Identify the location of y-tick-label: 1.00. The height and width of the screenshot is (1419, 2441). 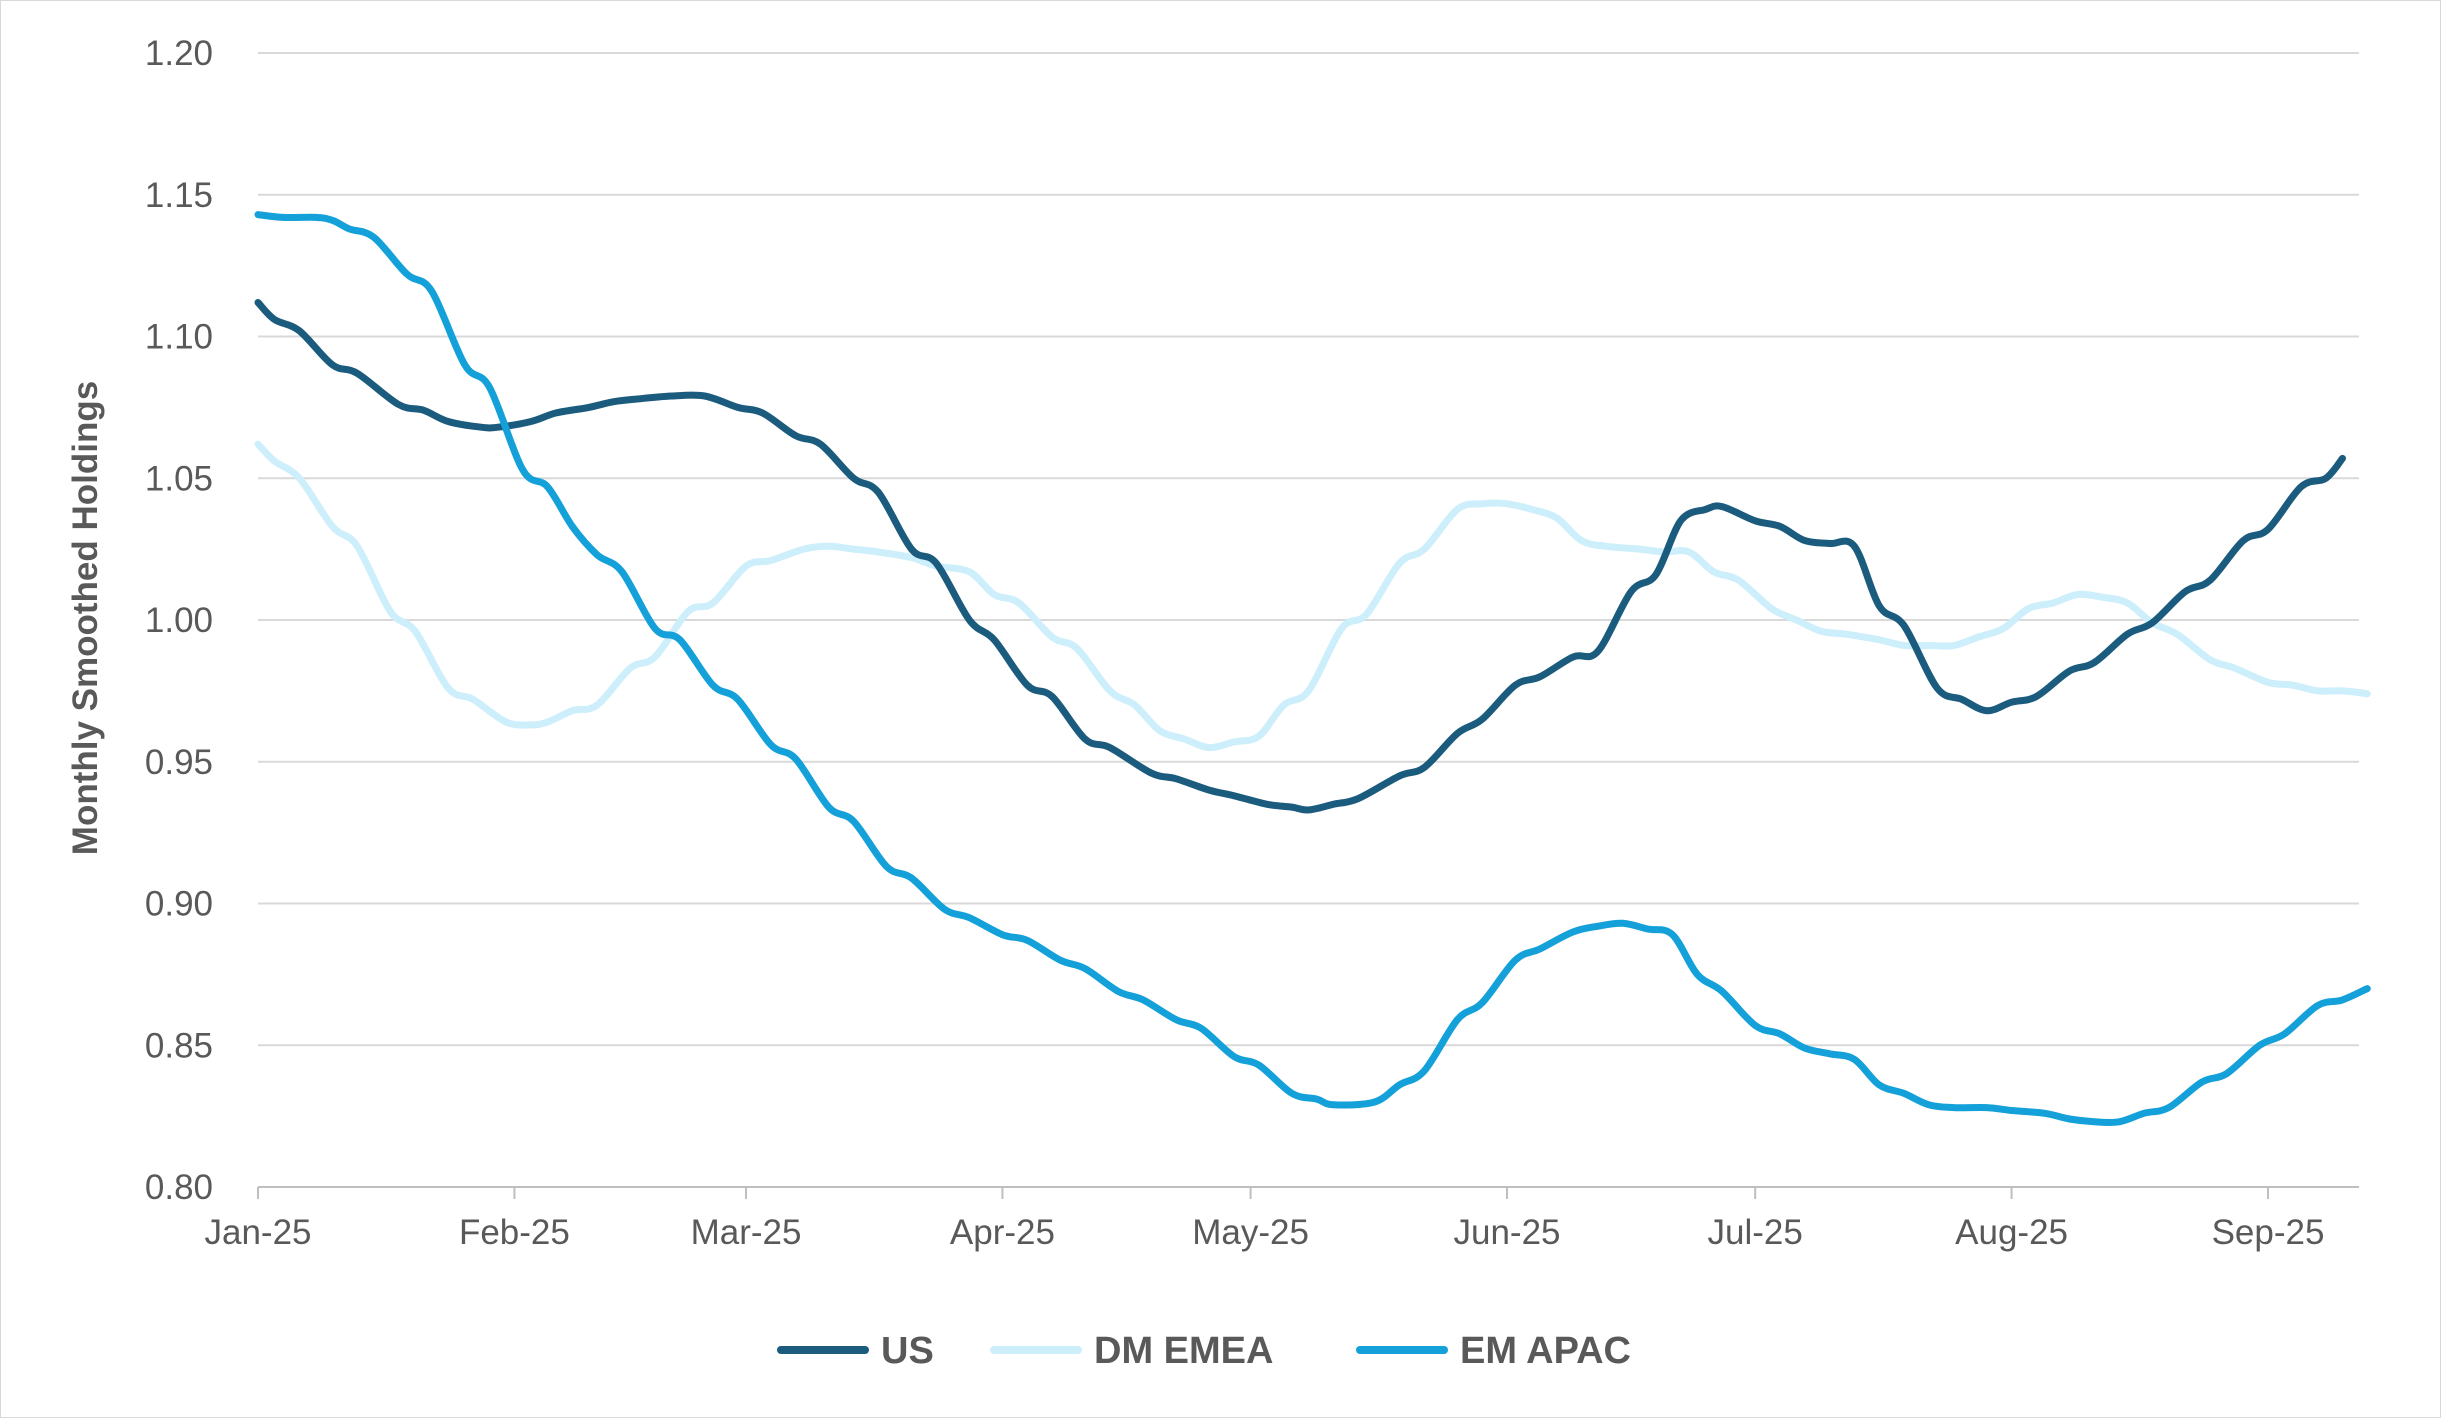
(179, 620).